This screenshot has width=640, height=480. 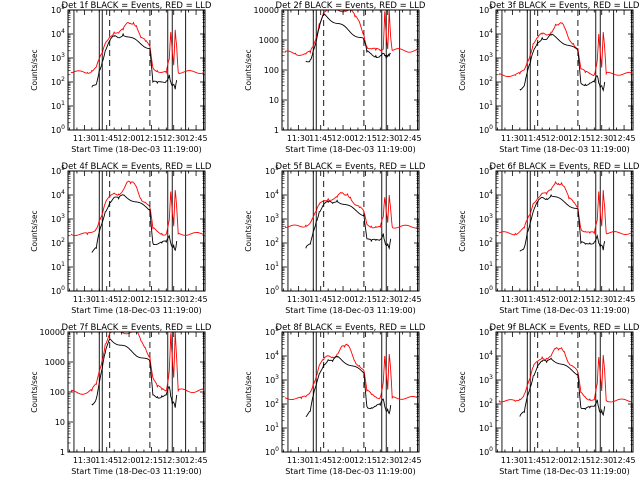 I want to click on chart-title: Det 8f BLACK = Events, RED = LLD, so click(x=351, y=328).